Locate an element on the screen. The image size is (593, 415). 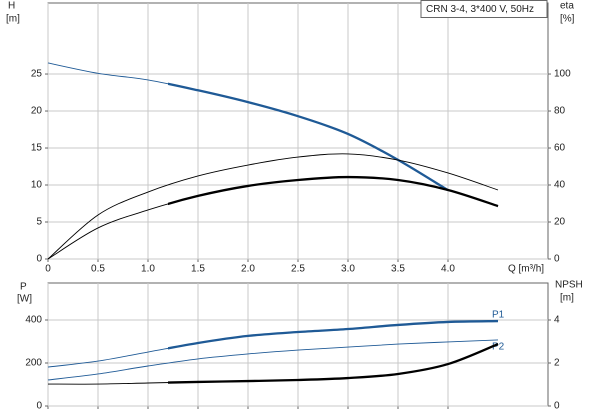
x-tick-label: 1.5 is located at coordinates (198, 269).